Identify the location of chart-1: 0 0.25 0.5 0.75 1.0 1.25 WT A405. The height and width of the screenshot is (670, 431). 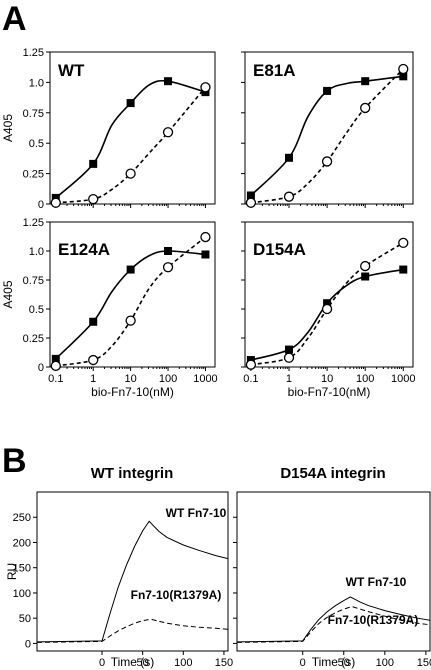
(108, 129).